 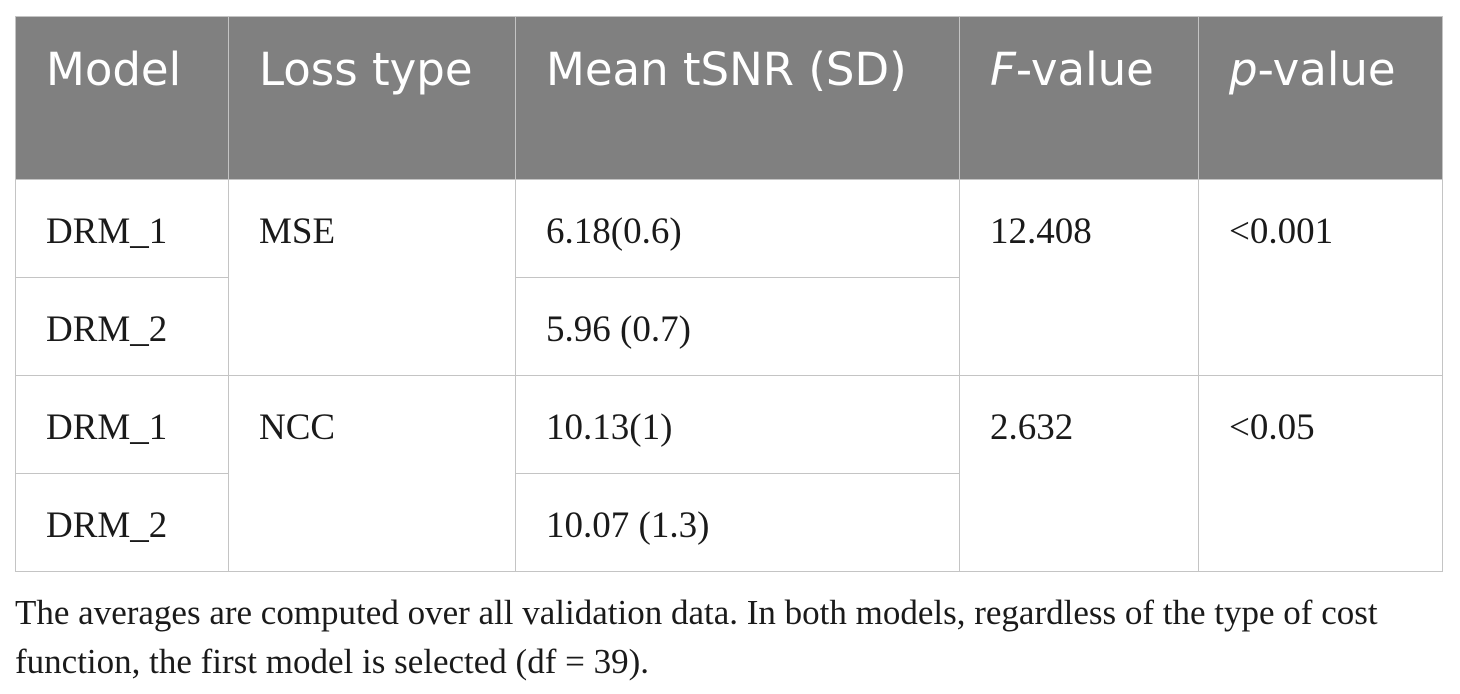 What do you see at coordinates (372, 473) in the screenshot?
I see `cell-loss-type: NCC` at bounding box center [372, 473].